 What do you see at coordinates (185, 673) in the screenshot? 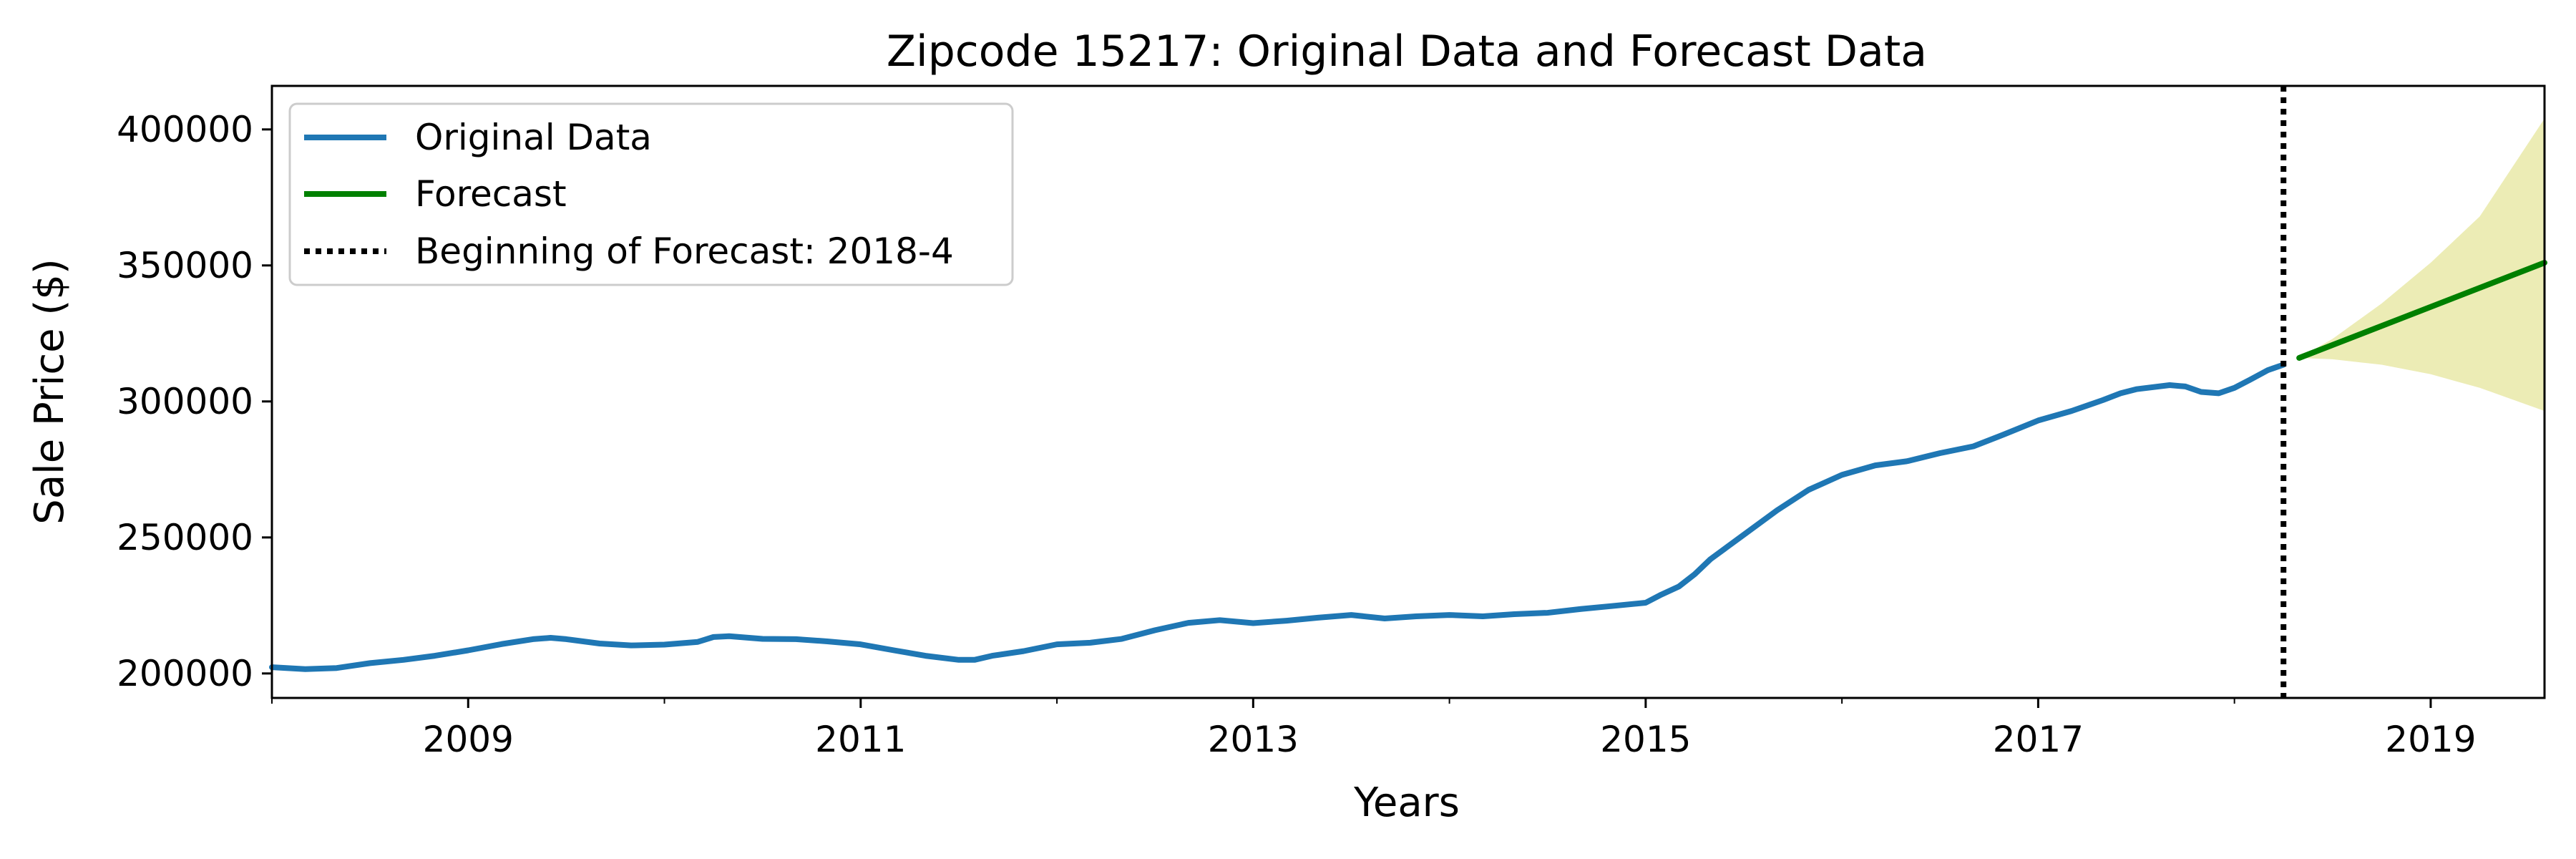
I see `y-tick-label: 200000` at bounding box center [185, 673].